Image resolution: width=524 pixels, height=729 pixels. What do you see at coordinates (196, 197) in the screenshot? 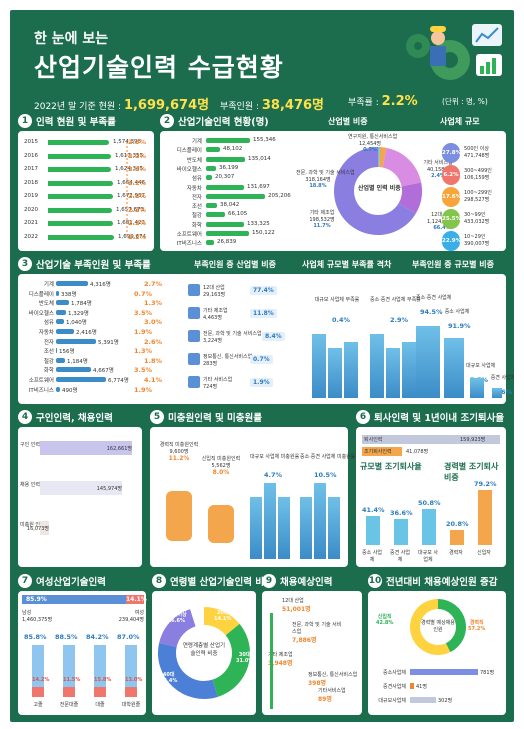
I see `industry-name: 전자` at bounding box center [196, 197].